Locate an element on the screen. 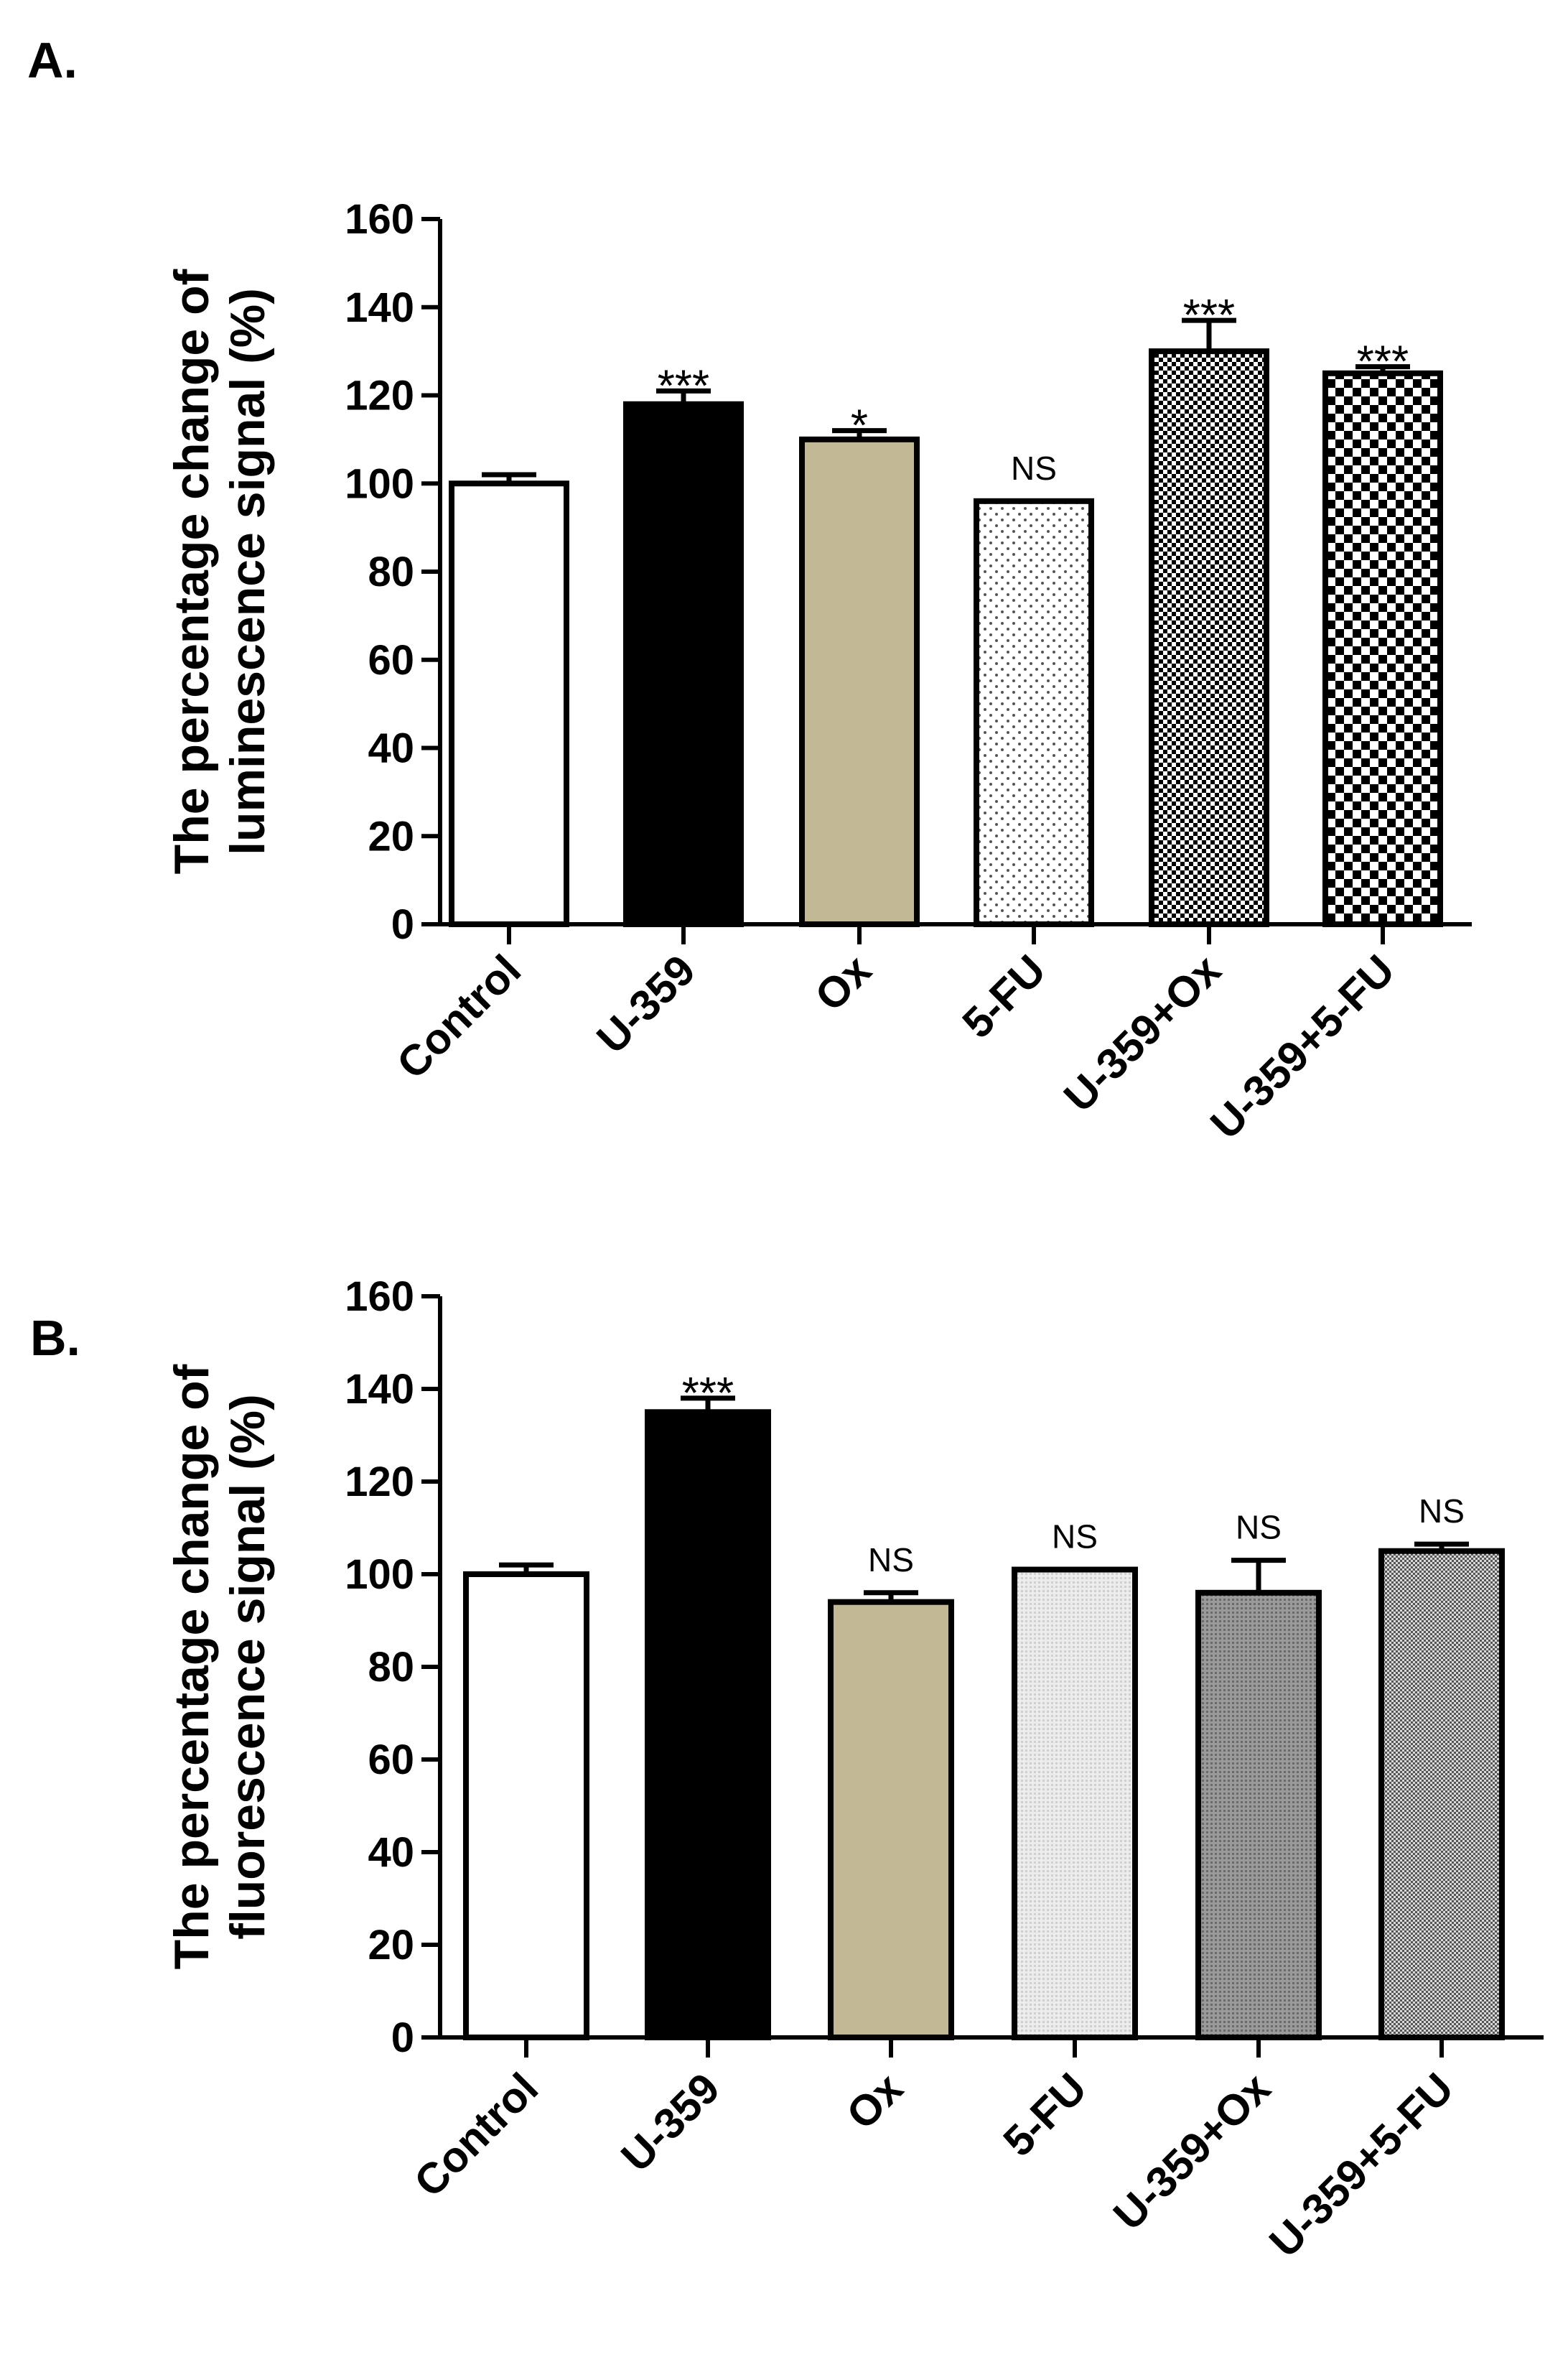 This screenshot has height=2357, width=1568. panel-letter: B. is located at coordinates (55, 1338).